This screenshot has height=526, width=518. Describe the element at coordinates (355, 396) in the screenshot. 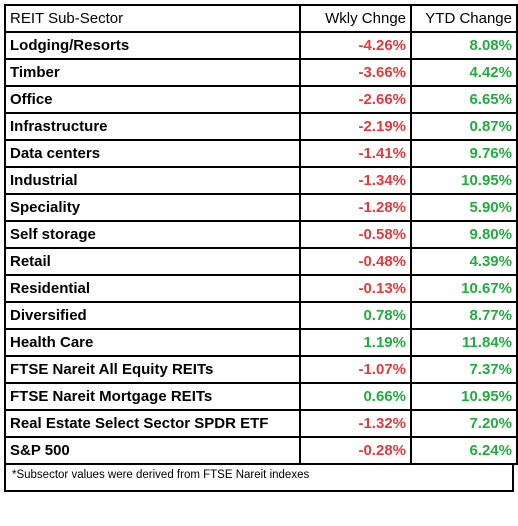

I see `weekly-change-value: 0.66%` at that location.